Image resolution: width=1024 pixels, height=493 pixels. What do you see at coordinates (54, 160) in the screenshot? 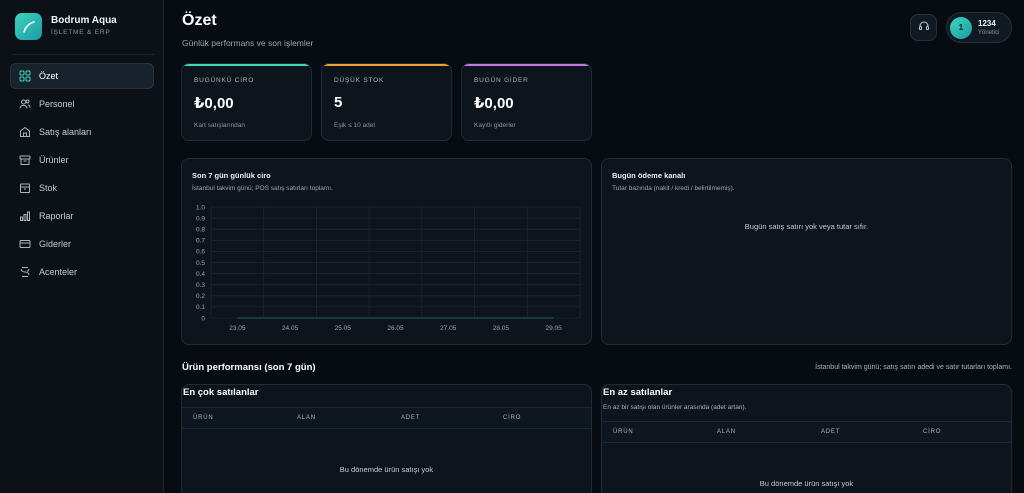
I see `sidebar-item-label: Ürünler` at bounding box center [54, 160].